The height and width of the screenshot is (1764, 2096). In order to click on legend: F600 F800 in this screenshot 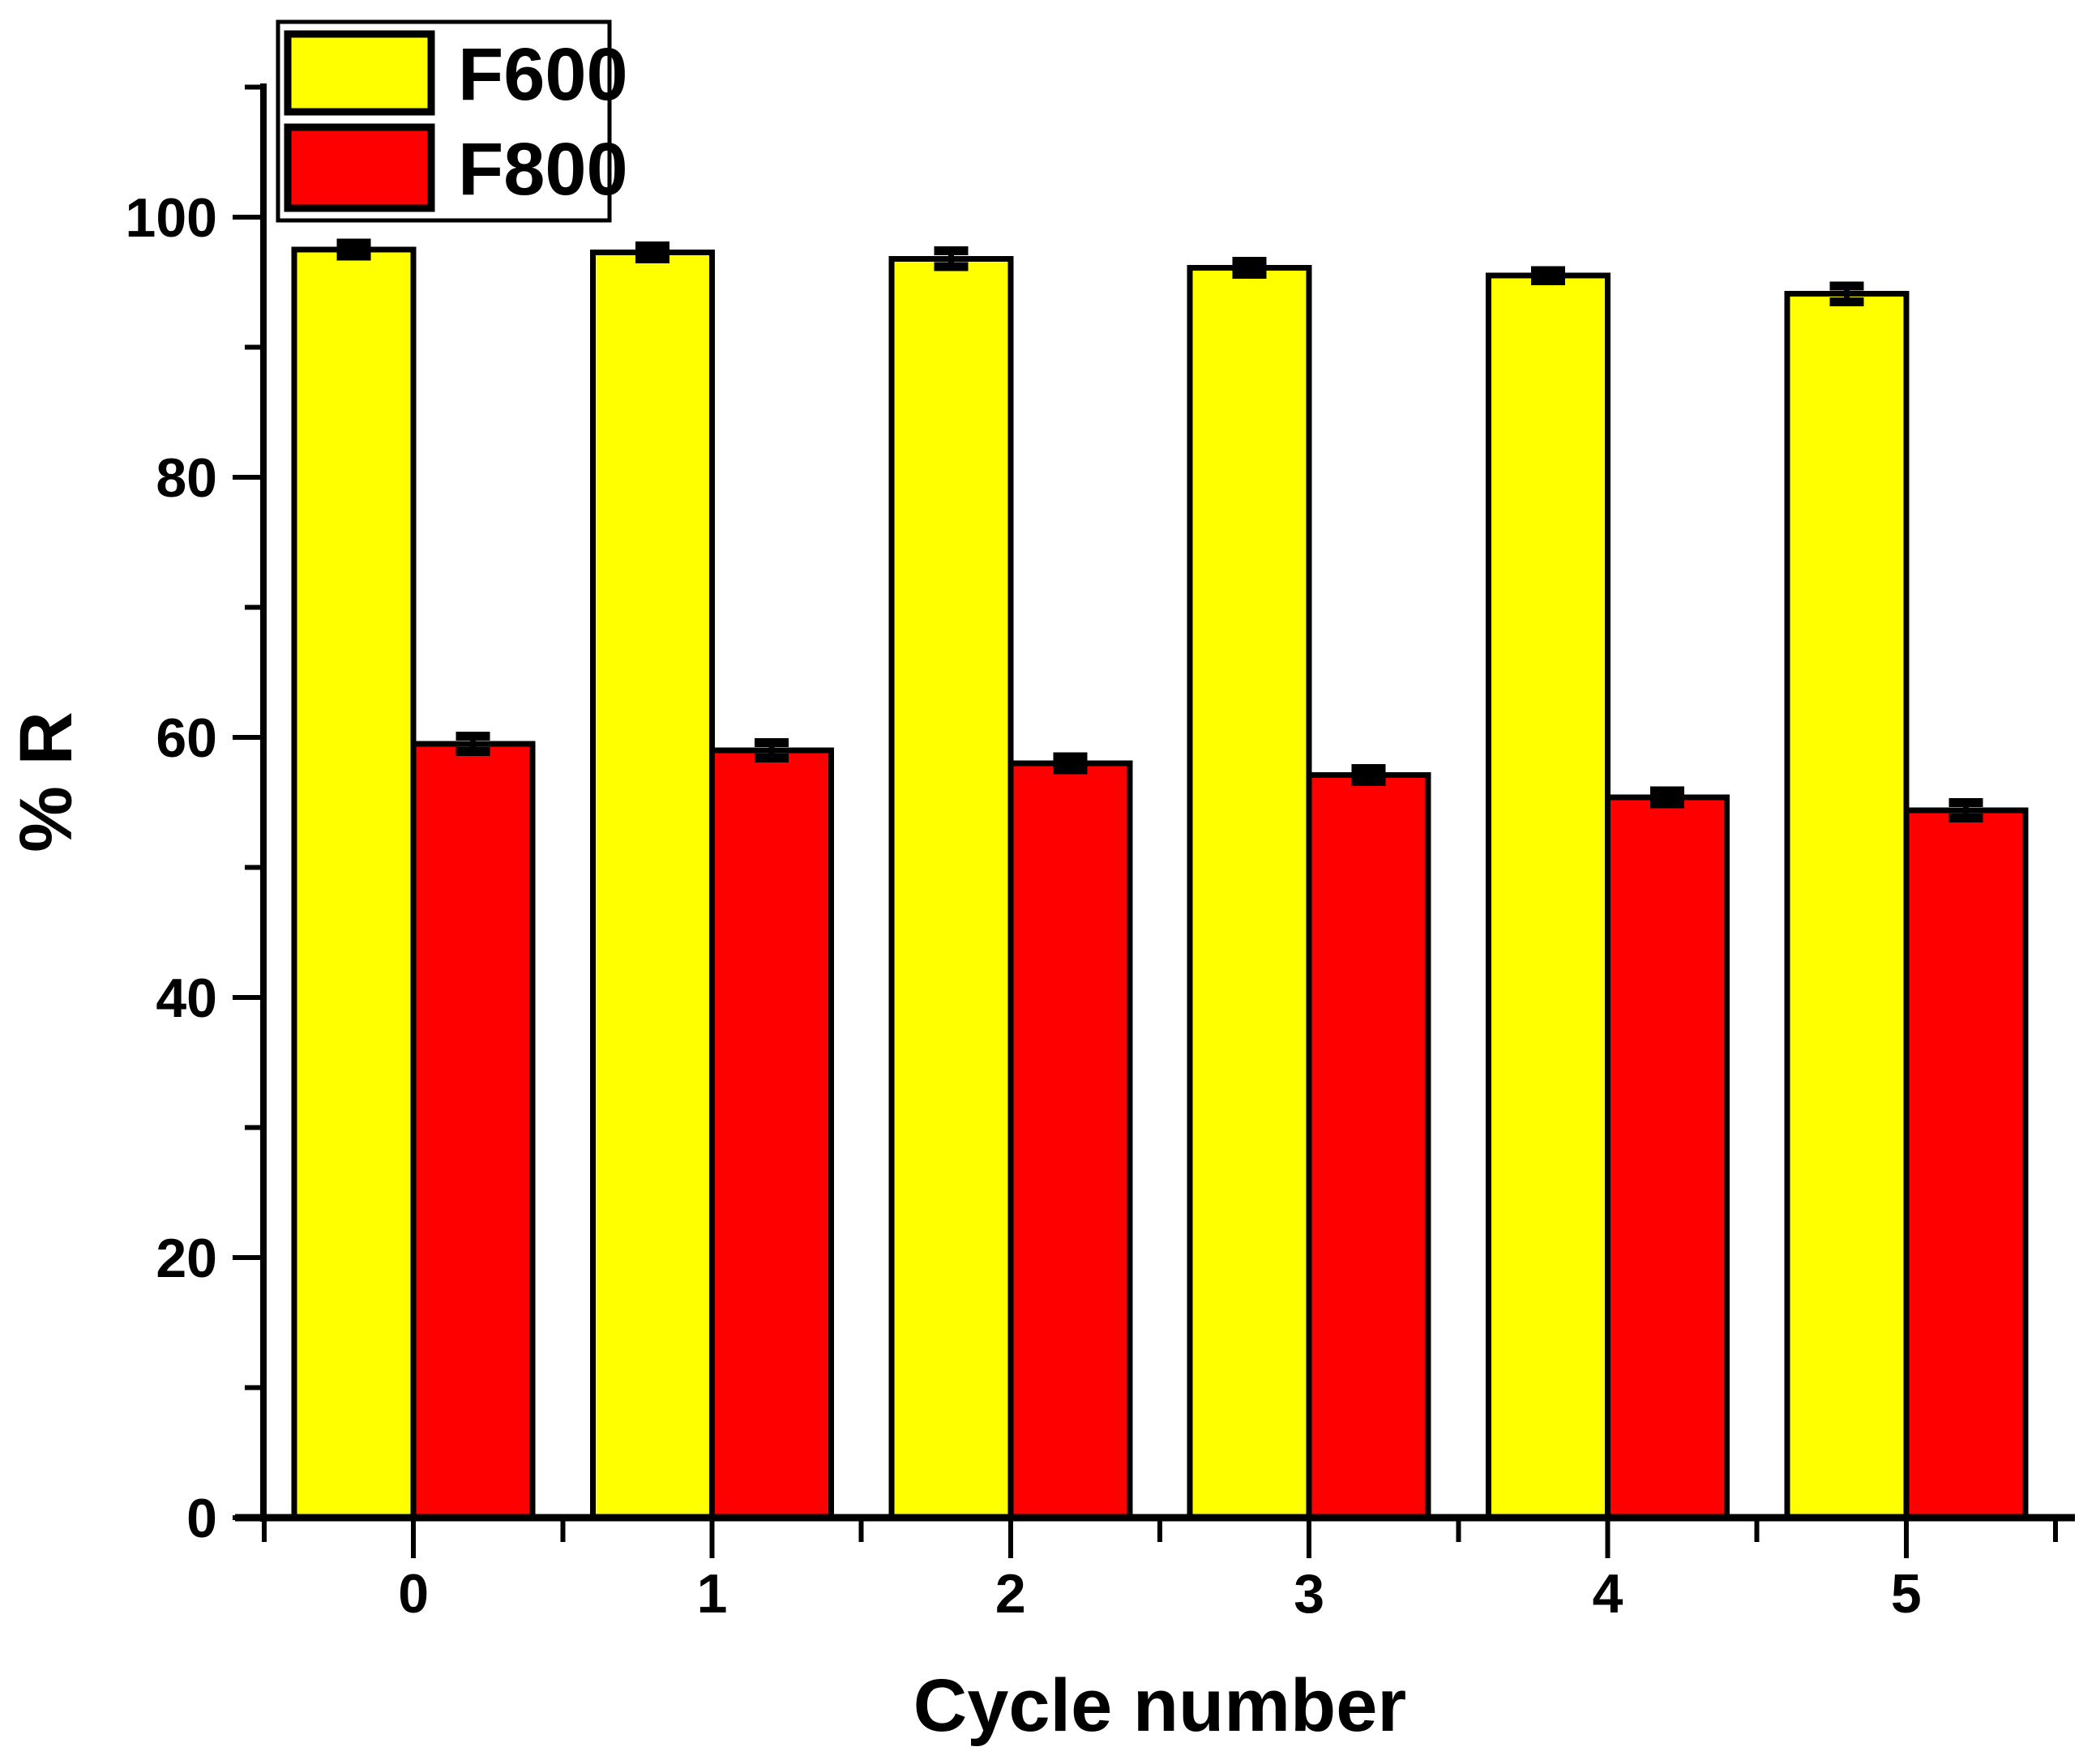, I will do `click(452, 121)`.